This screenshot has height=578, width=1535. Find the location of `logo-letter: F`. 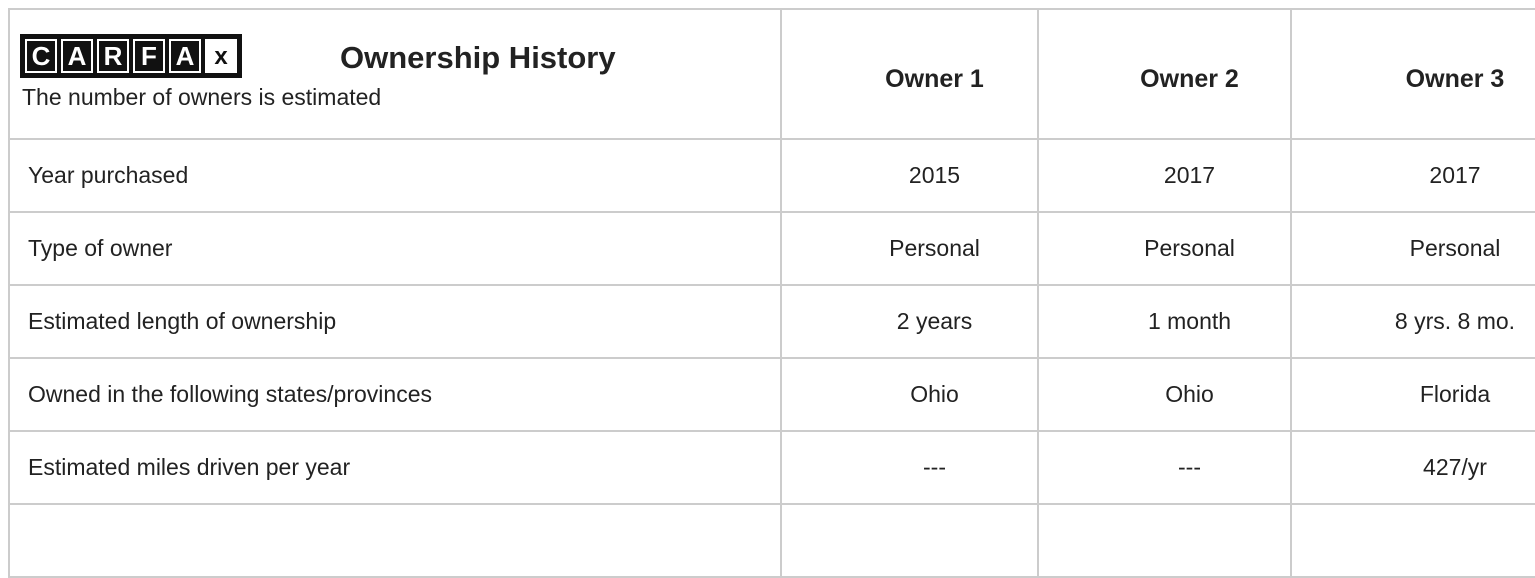

logo-letter: F is located at coordinates (149, 56).